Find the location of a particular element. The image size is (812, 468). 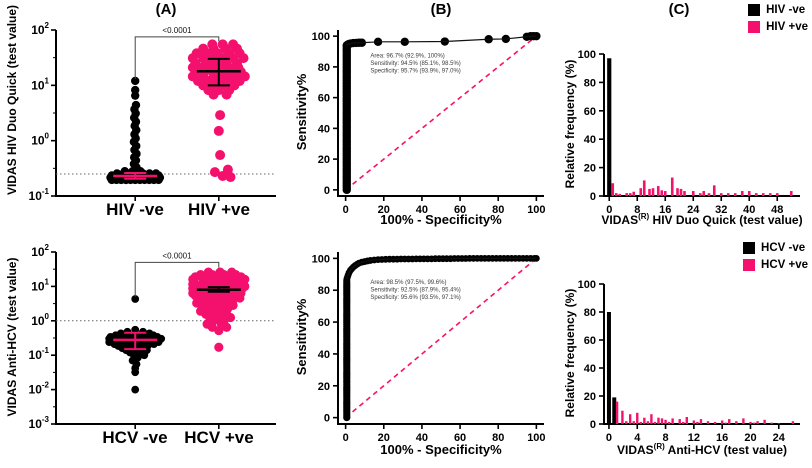

hcv-hist-x-label-sup: (R) is located at coordinates (659, 446).